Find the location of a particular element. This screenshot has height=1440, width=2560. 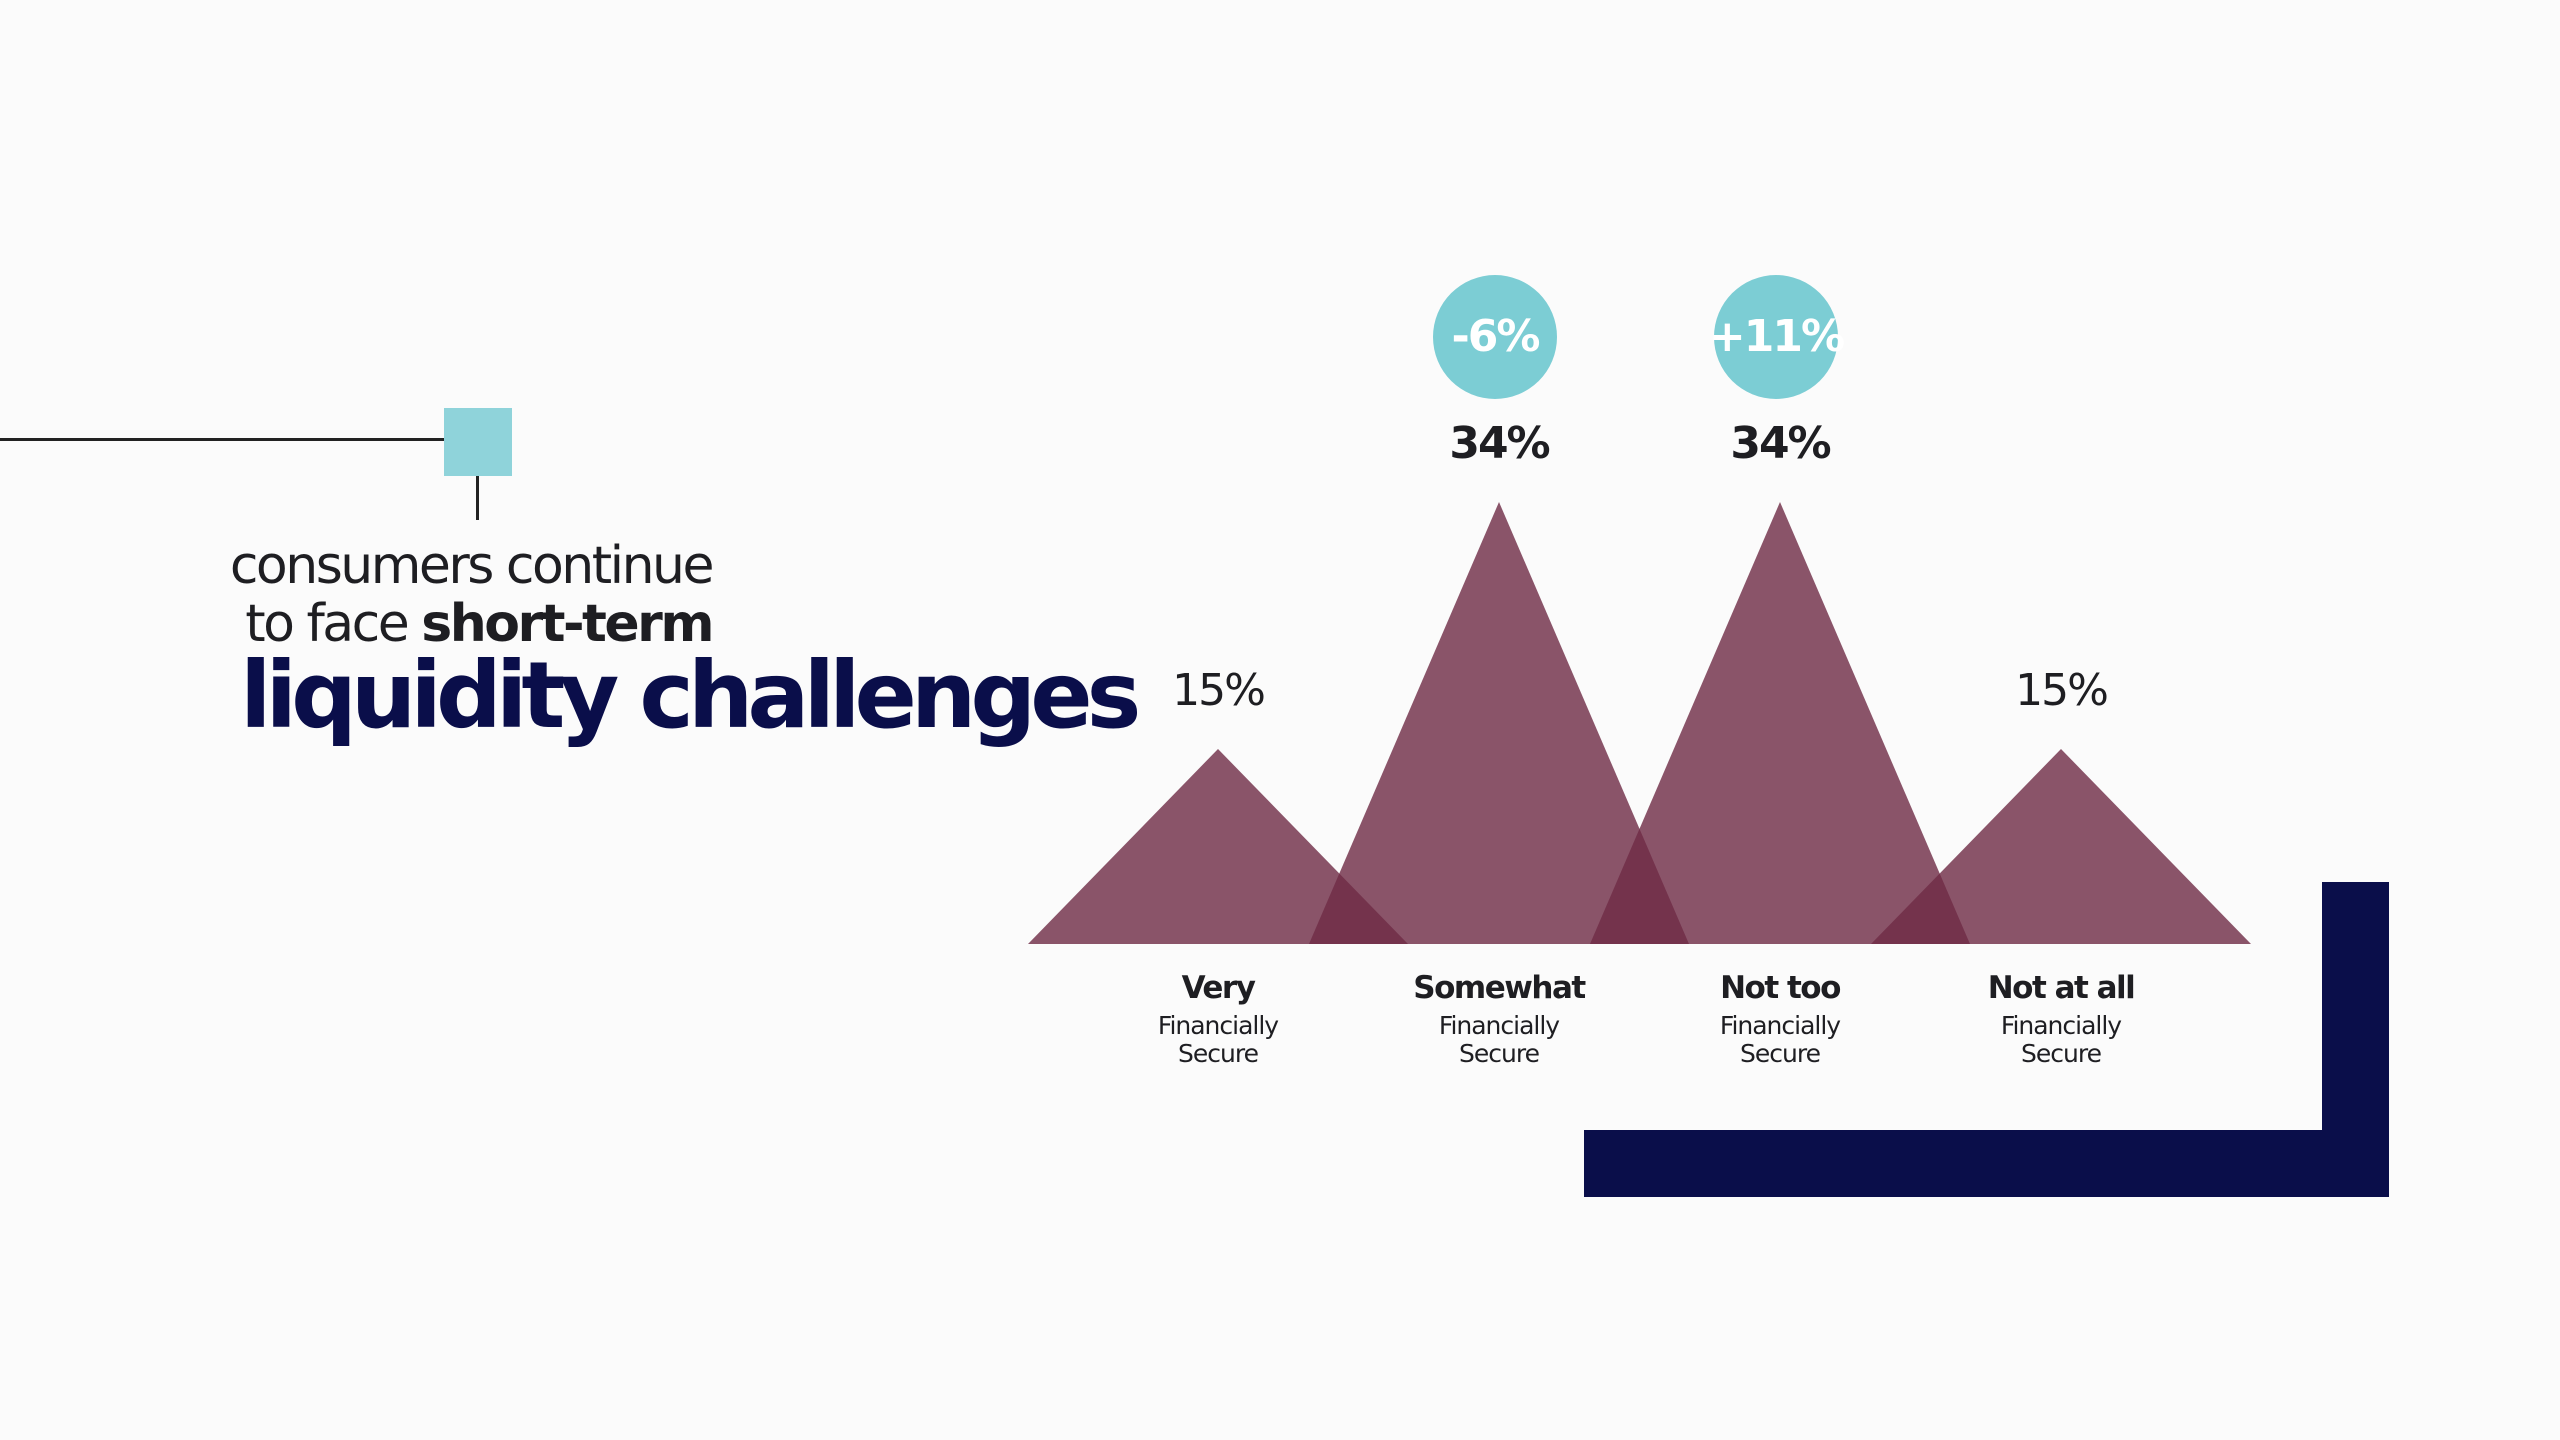

change-label: -6% is located at coordinates (1496, 336).